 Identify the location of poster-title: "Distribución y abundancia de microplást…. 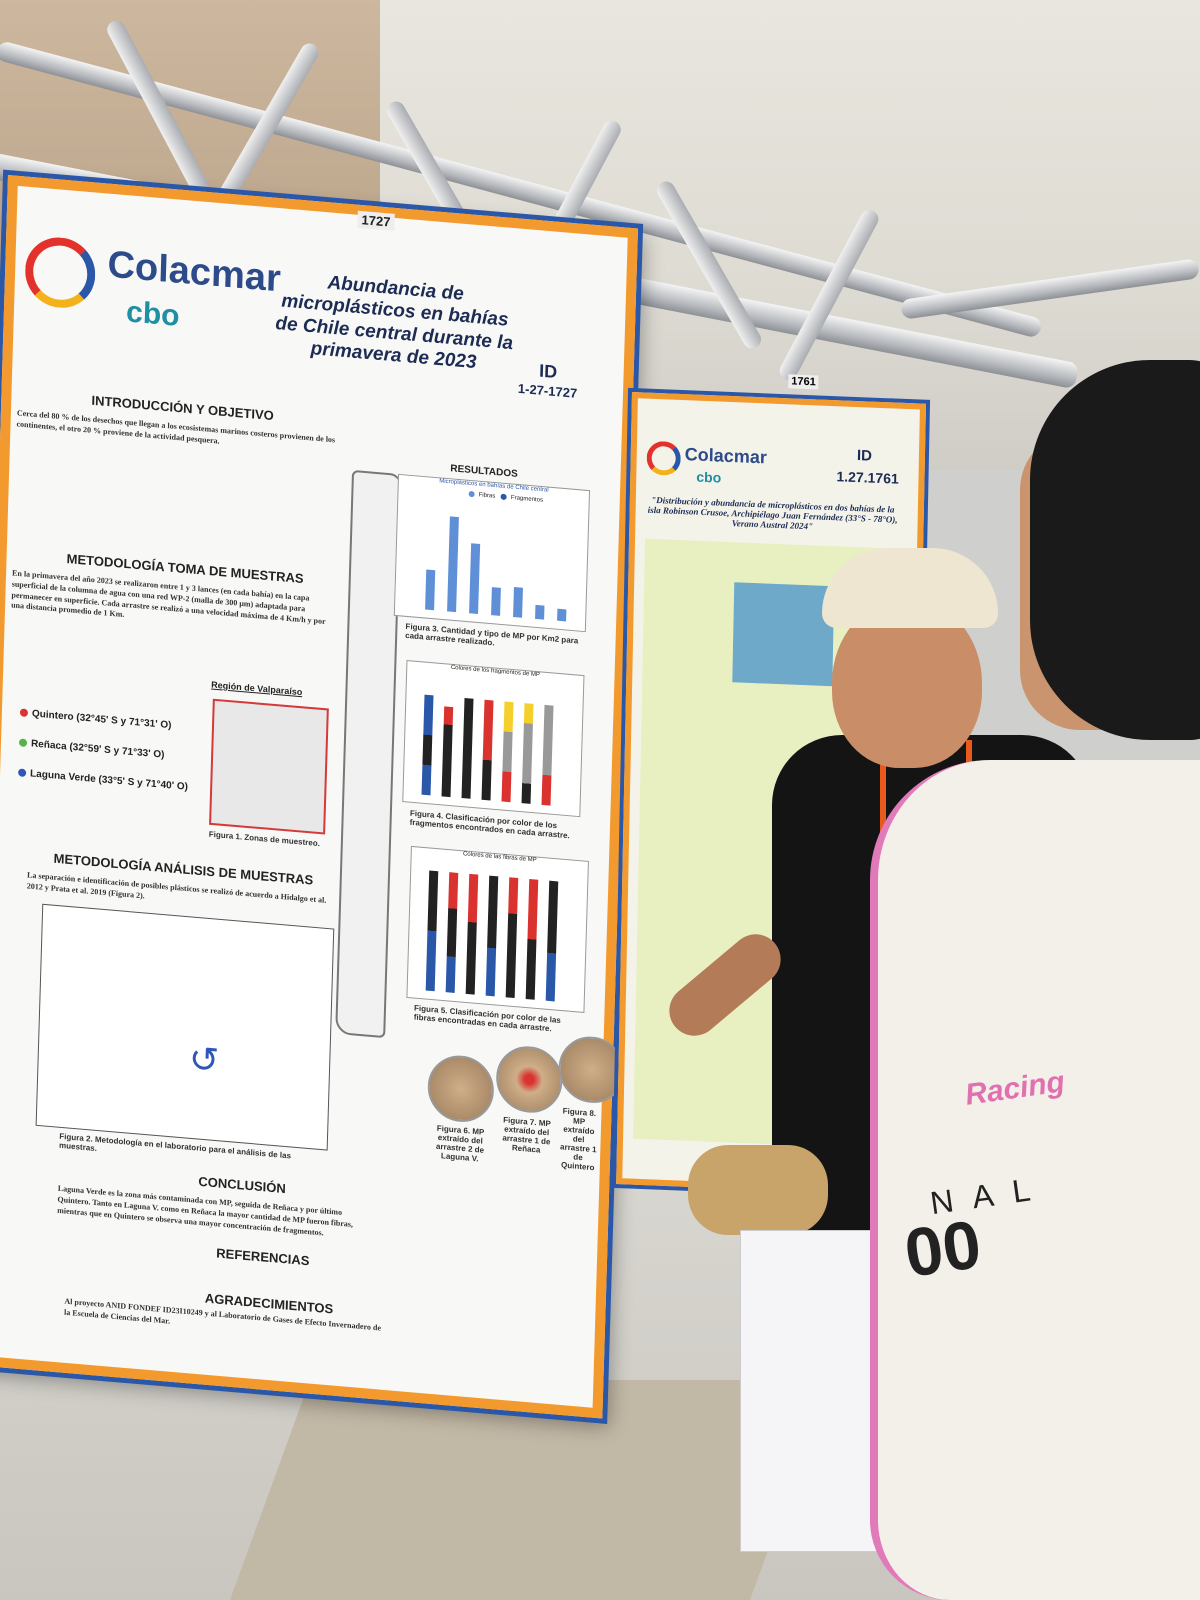
(772, 513).